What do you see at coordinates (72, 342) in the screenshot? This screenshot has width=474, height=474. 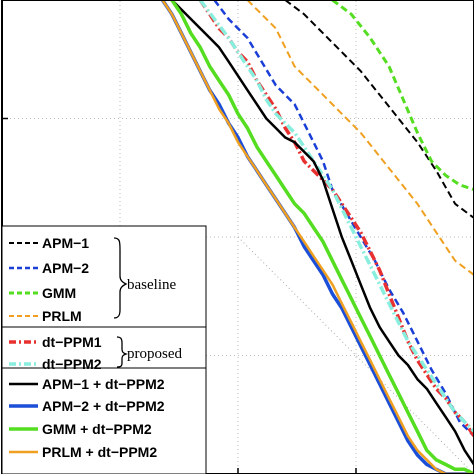 I see `legend-label: dt−PPM1` at bounding box center [72, 342].